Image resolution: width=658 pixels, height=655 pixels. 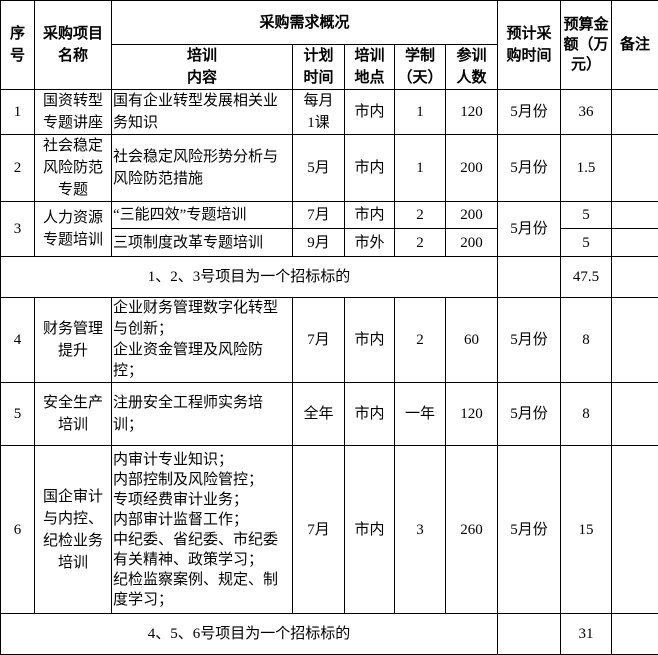 What do you see at coordinates (249, 277) in the screenshot?
I see `summary-text: 1、2、3号项目为一个招标标的` at bounding box center [249, 277].